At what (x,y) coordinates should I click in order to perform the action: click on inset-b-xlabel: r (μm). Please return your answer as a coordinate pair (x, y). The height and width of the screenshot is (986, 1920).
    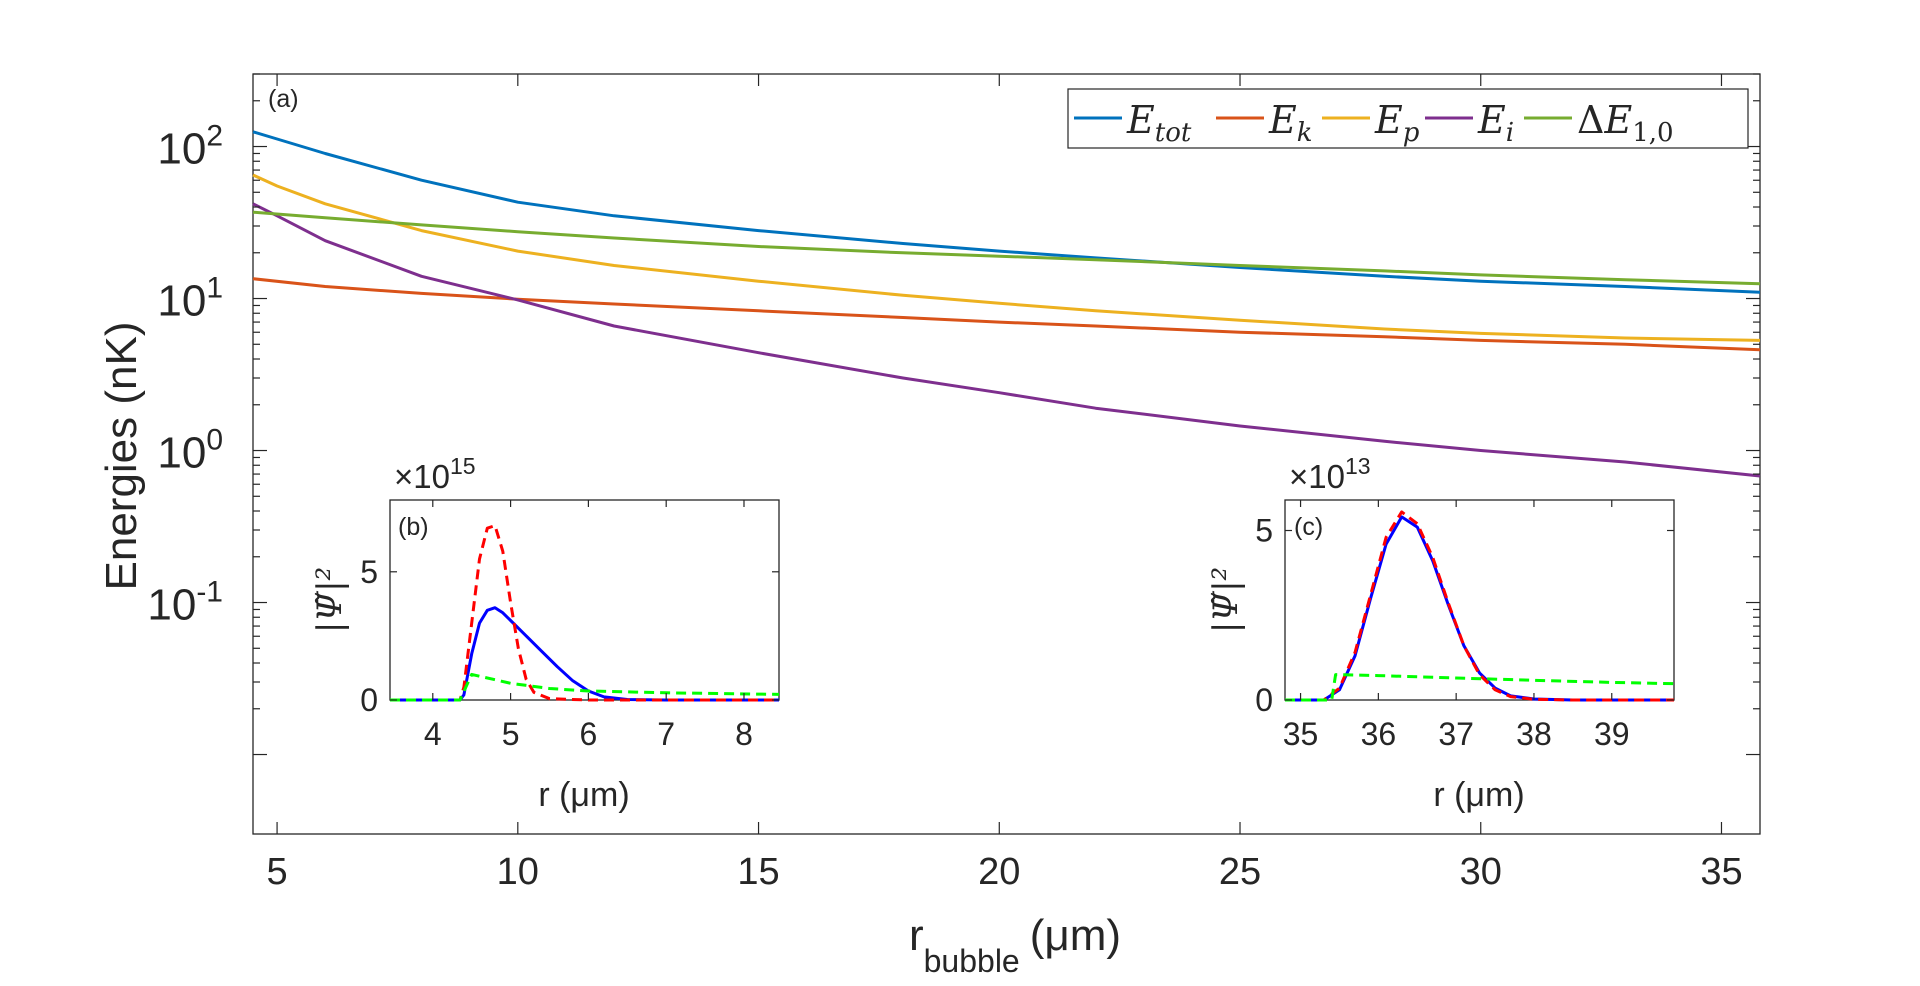
    Looking at the image, I should click on (583, 795).